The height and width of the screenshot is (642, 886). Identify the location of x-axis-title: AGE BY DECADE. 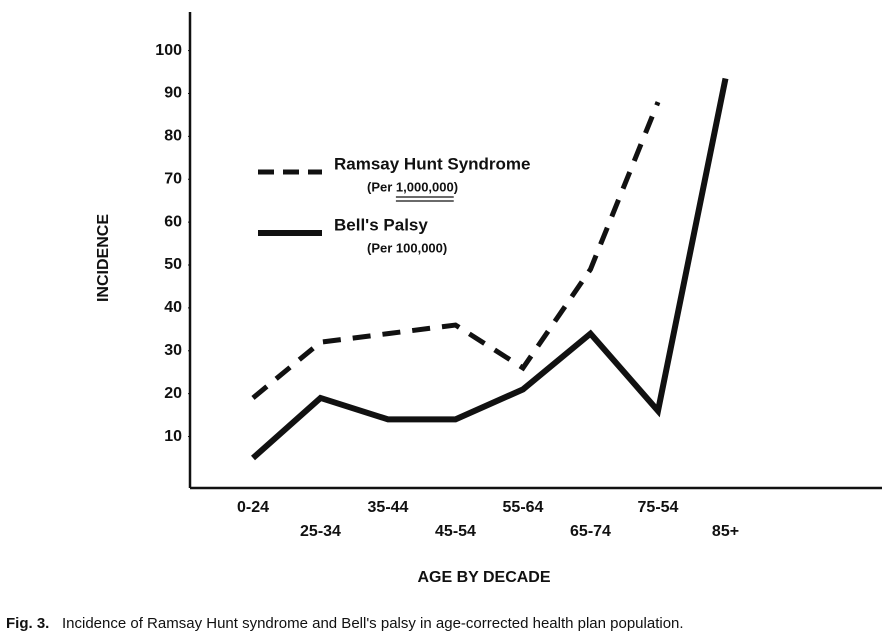
(483, 577).